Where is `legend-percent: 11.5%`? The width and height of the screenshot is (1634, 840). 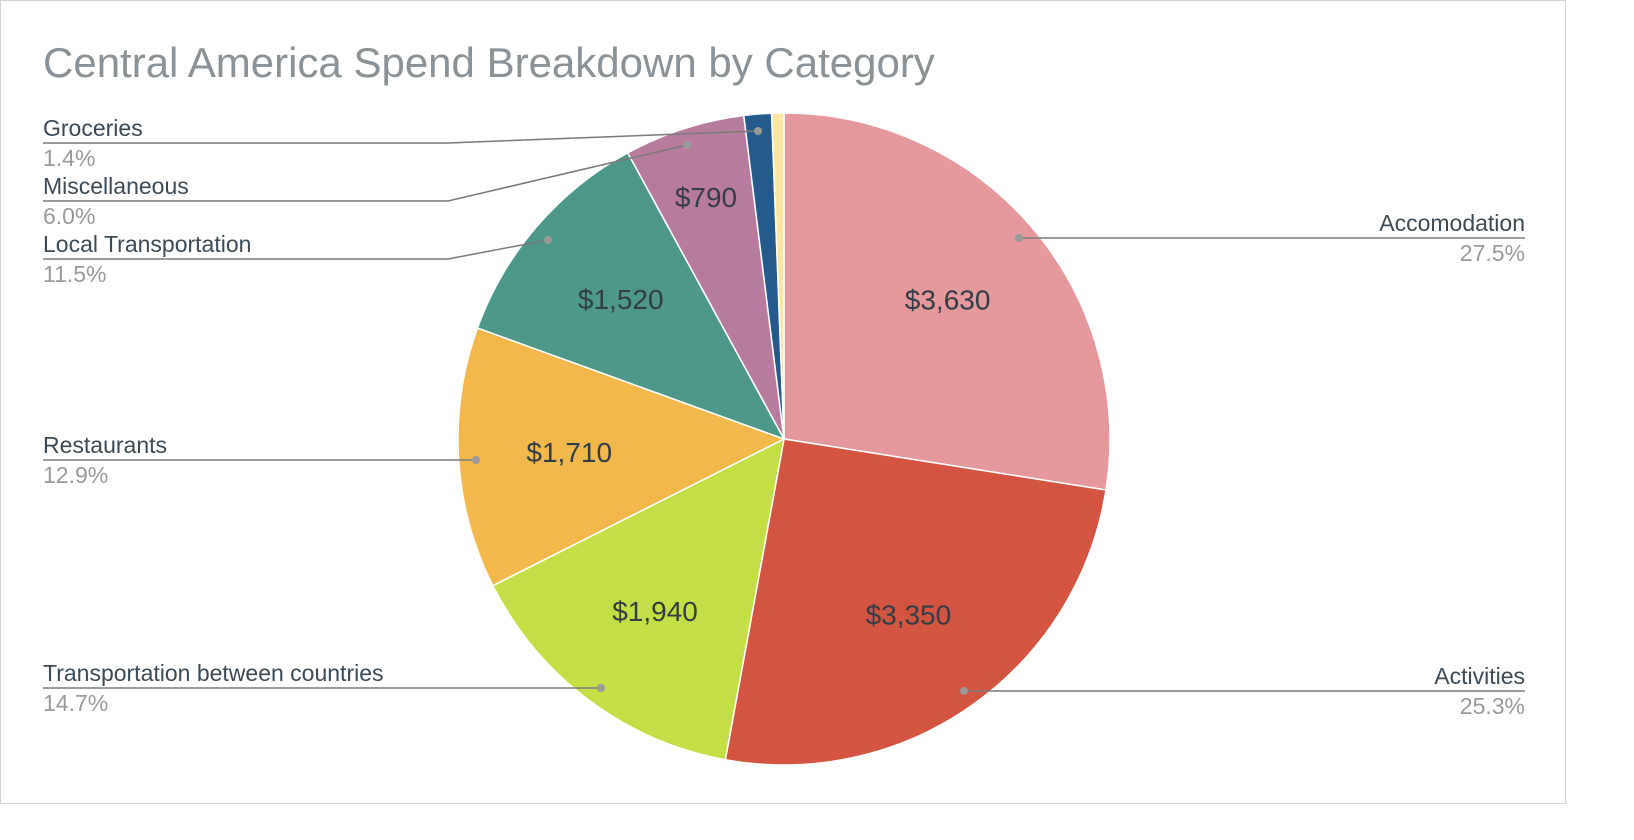 legend-percent: 11.5% is located at coordinates (75, 274).